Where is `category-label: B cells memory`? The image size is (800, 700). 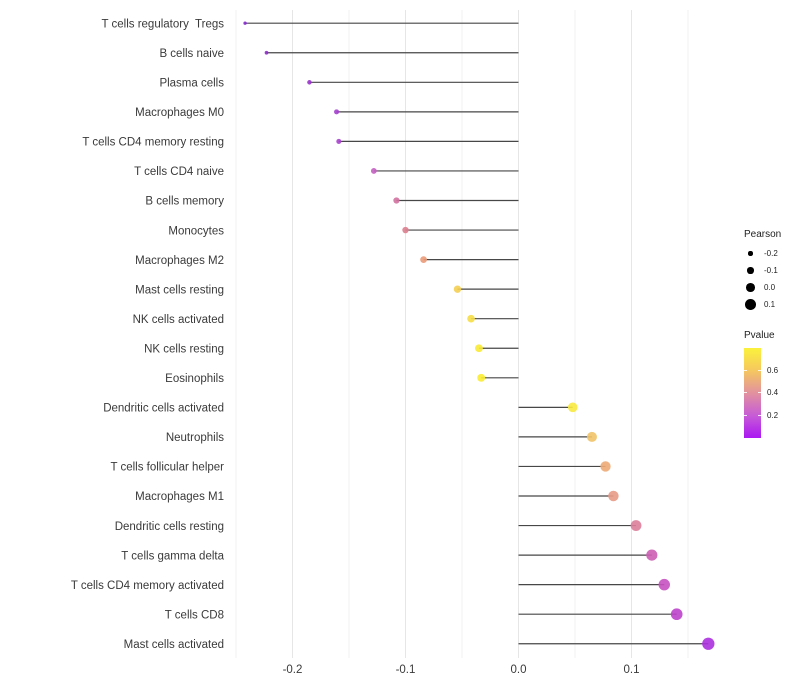
category-label: B cells memory is located at coordinates (184, 202).